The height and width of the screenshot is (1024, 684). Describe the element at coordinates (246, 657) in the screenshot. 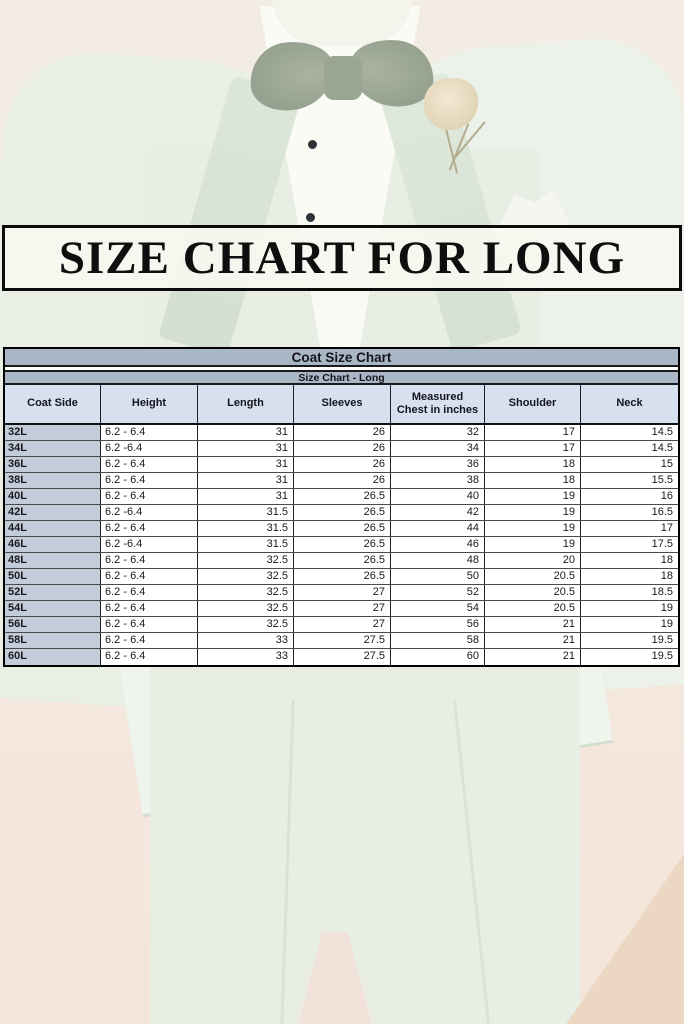

I see `table-cell: 33` at that location.